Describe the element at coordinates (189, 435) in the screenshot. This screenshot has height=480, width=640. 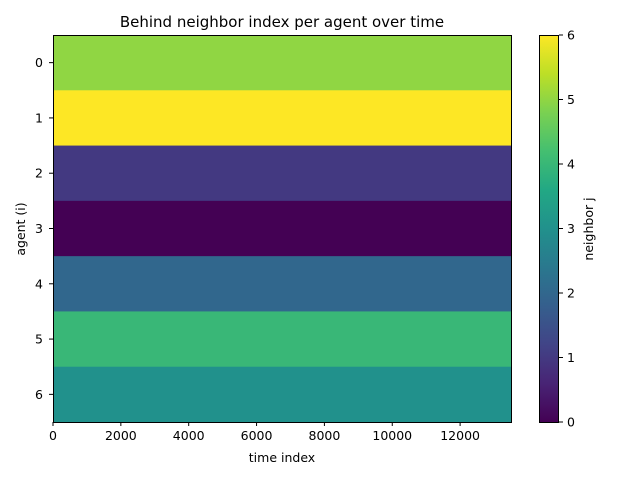
I see `x-tick-label: 4000` at that location.